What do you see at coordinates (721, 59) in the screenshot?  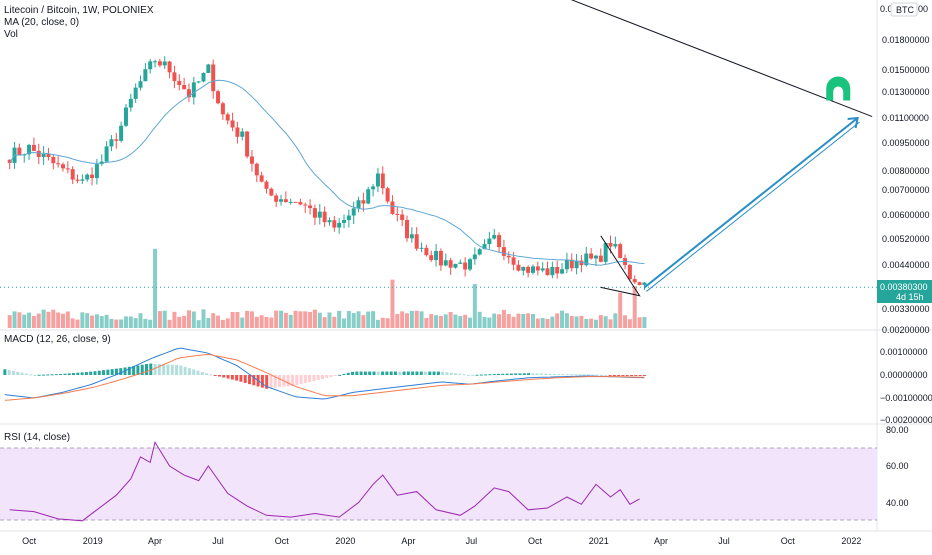 I see `trendline` at bounding box center [721, 59].